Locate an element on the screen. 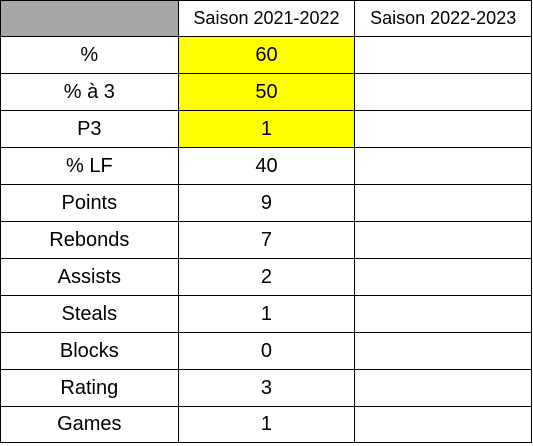 This screenshot has width=533, height=446. row-label-cell: % is located at coordinates (89, 55).